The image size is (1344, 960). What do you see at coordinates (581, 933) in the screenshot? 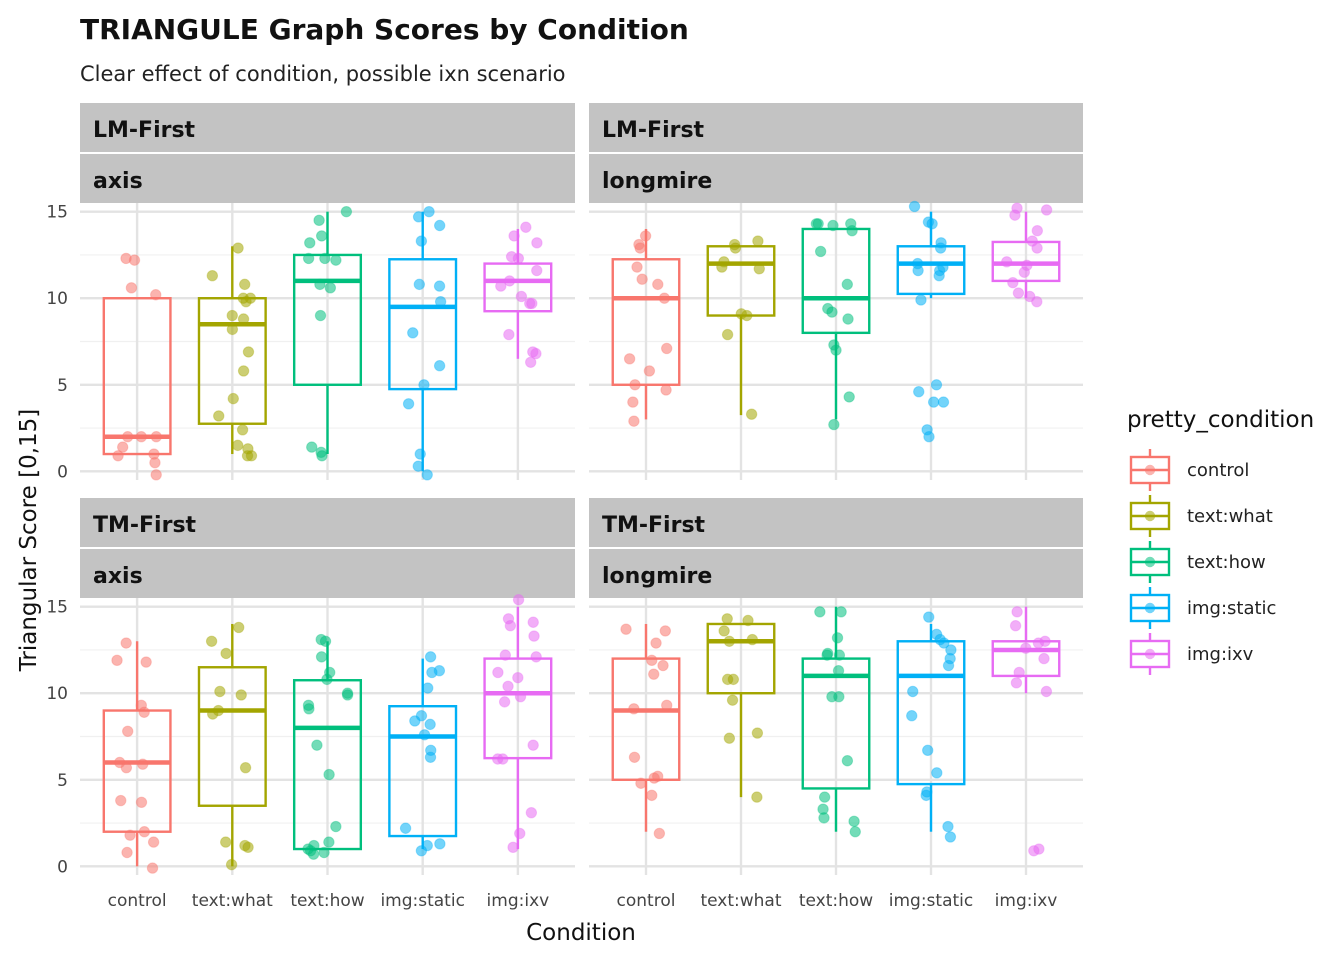
I see `x-axis-title: Condition` at bounding box center [581, 933].